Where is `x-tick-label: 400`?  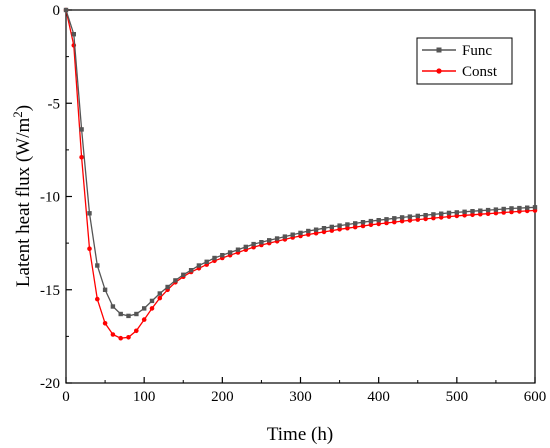 x-tick-label: 400 is located at coordinates (378, 397).